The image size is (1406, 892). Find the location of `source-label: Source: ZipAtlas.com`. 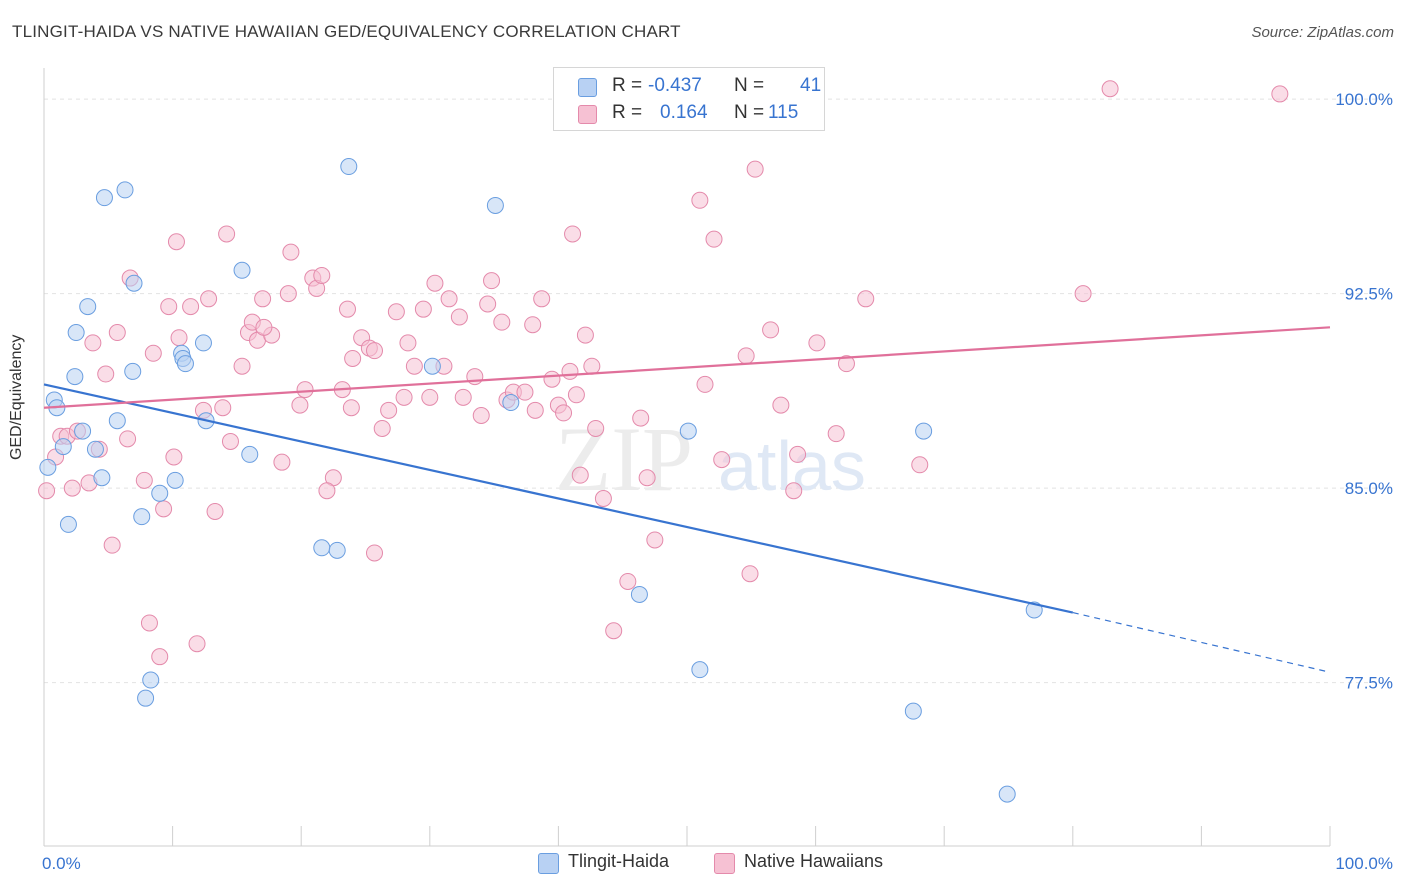

source-label: Source: ZipAtlas.com is located at coordinates (1322, 32).